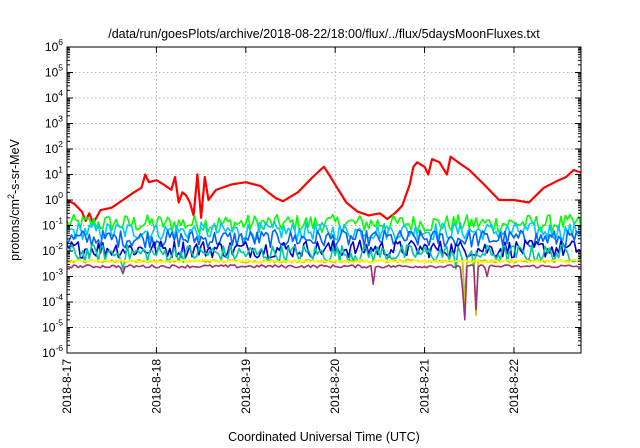 The width and height of the screenshot is (640, 448). What do you see at coordinates (52, 275) in the screenshot?
I see `y-tick-label: 10⁻³` at bounding box center [52, 275].